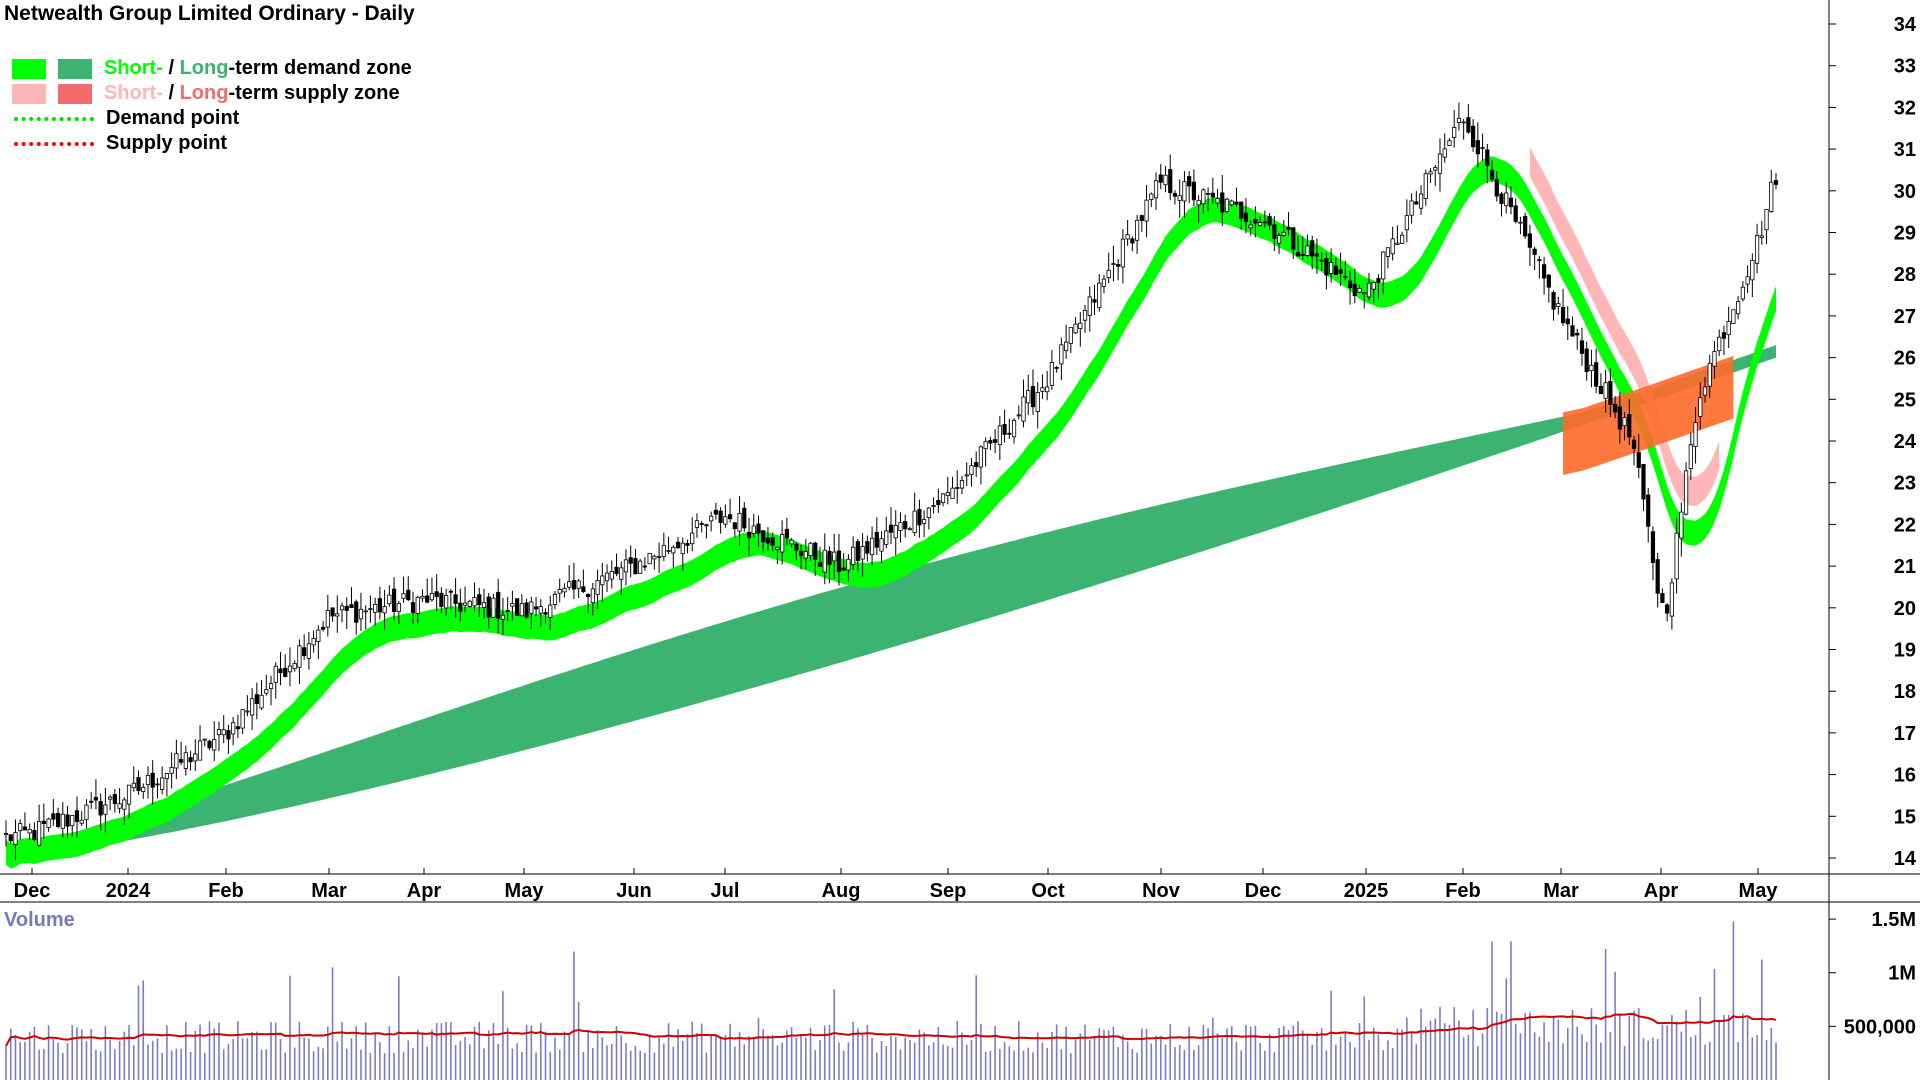 Image resolution: width=1920 pixels, height=1080 pixels. Describe the element at coordinates (1905, 525) in the screenshot. I see `y-tick-label: 22` at that location.